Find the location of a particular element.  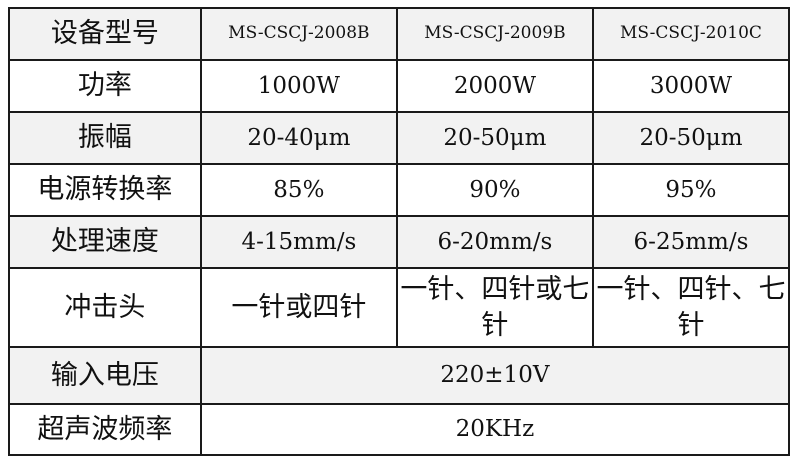

cell-value: 6-25mm/s is located at coordinates (691, 242).